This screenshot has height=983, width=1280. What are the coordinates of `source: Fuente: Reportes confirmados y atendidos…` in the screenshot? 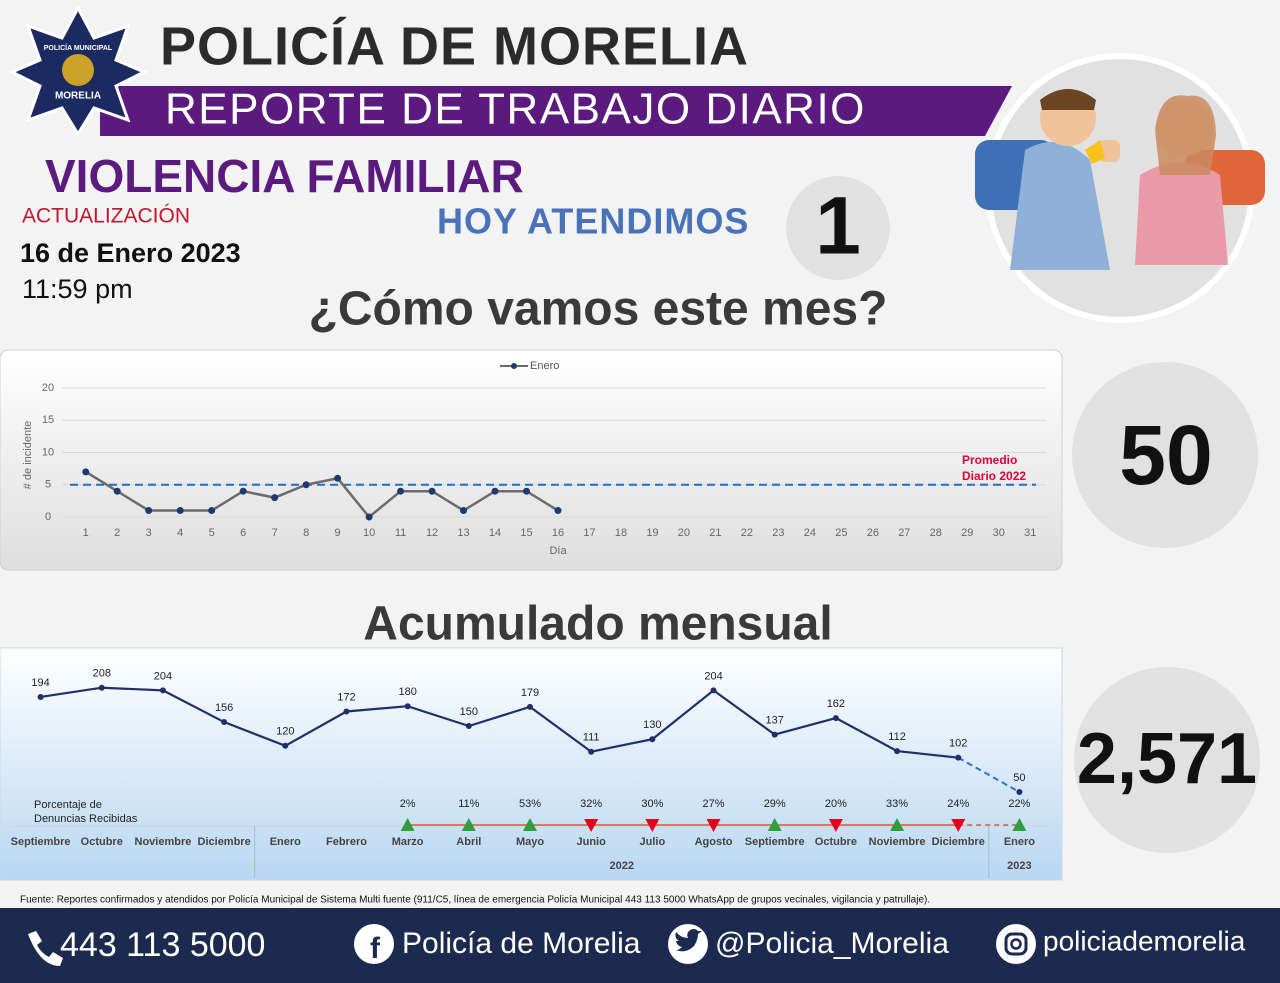 It's located at (475, 900).